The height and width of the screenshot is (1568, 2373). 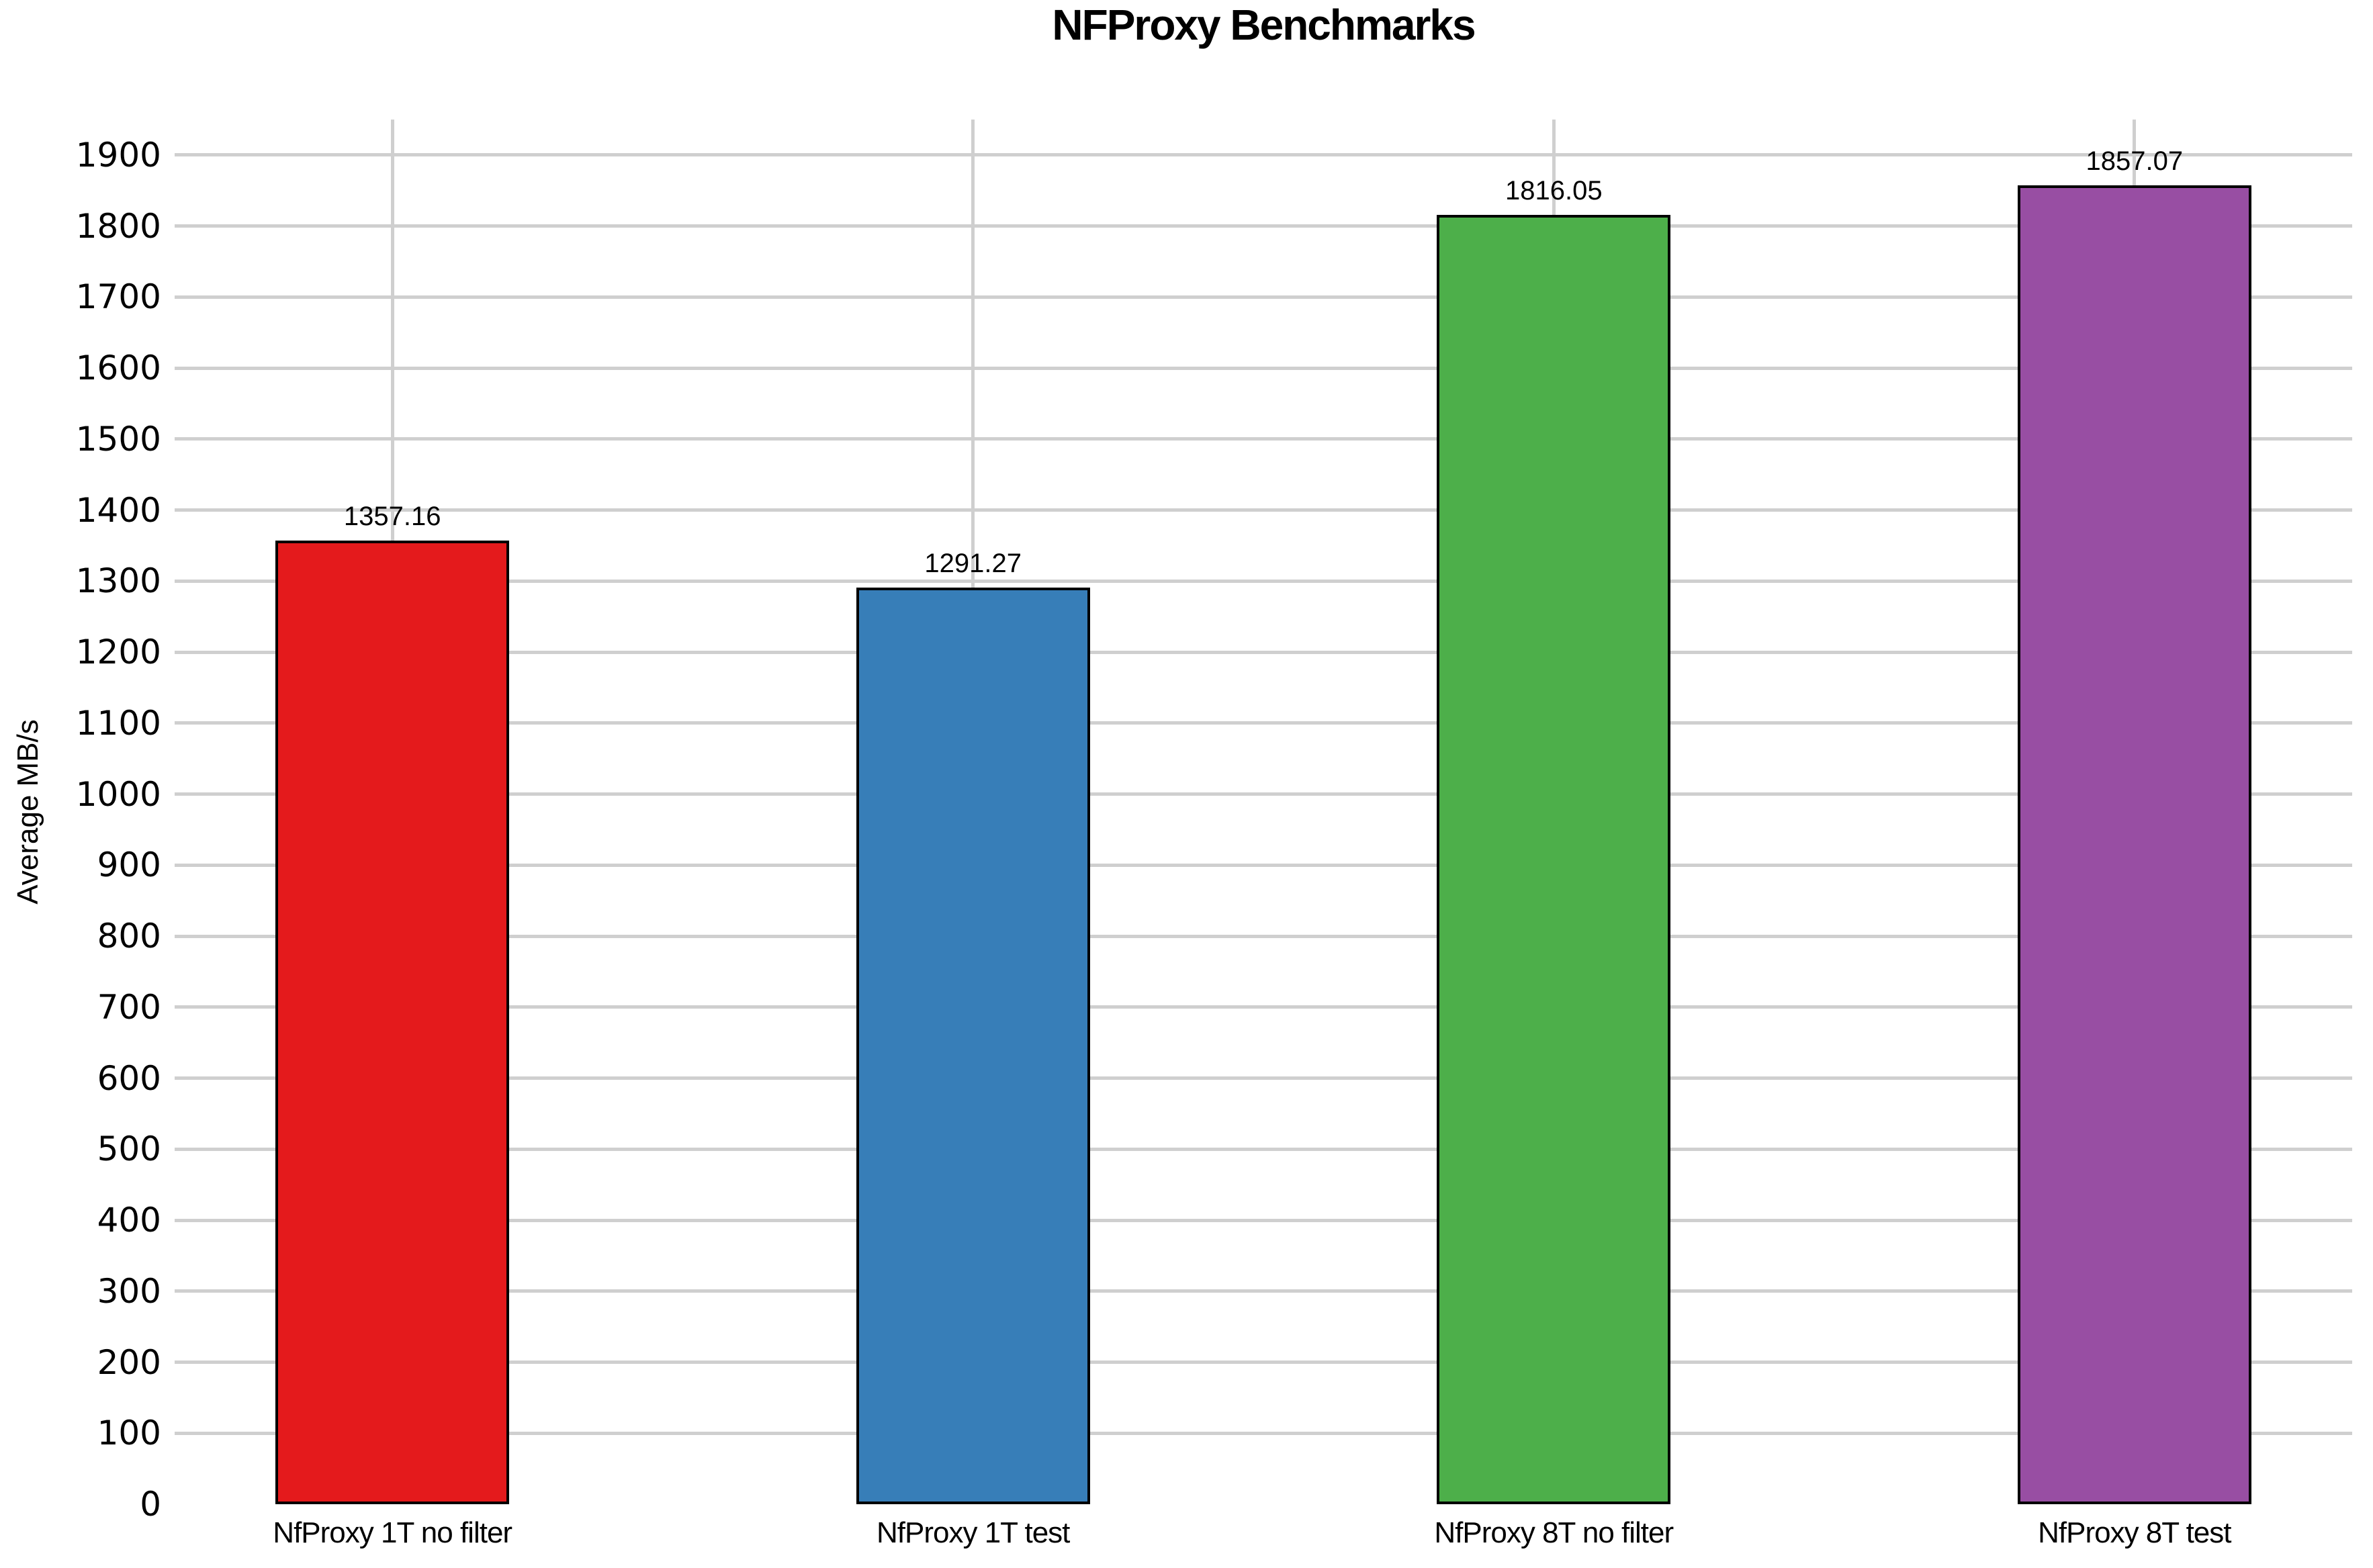 I want to click on y-tick-label: 1300, so click(x=118, y=581).